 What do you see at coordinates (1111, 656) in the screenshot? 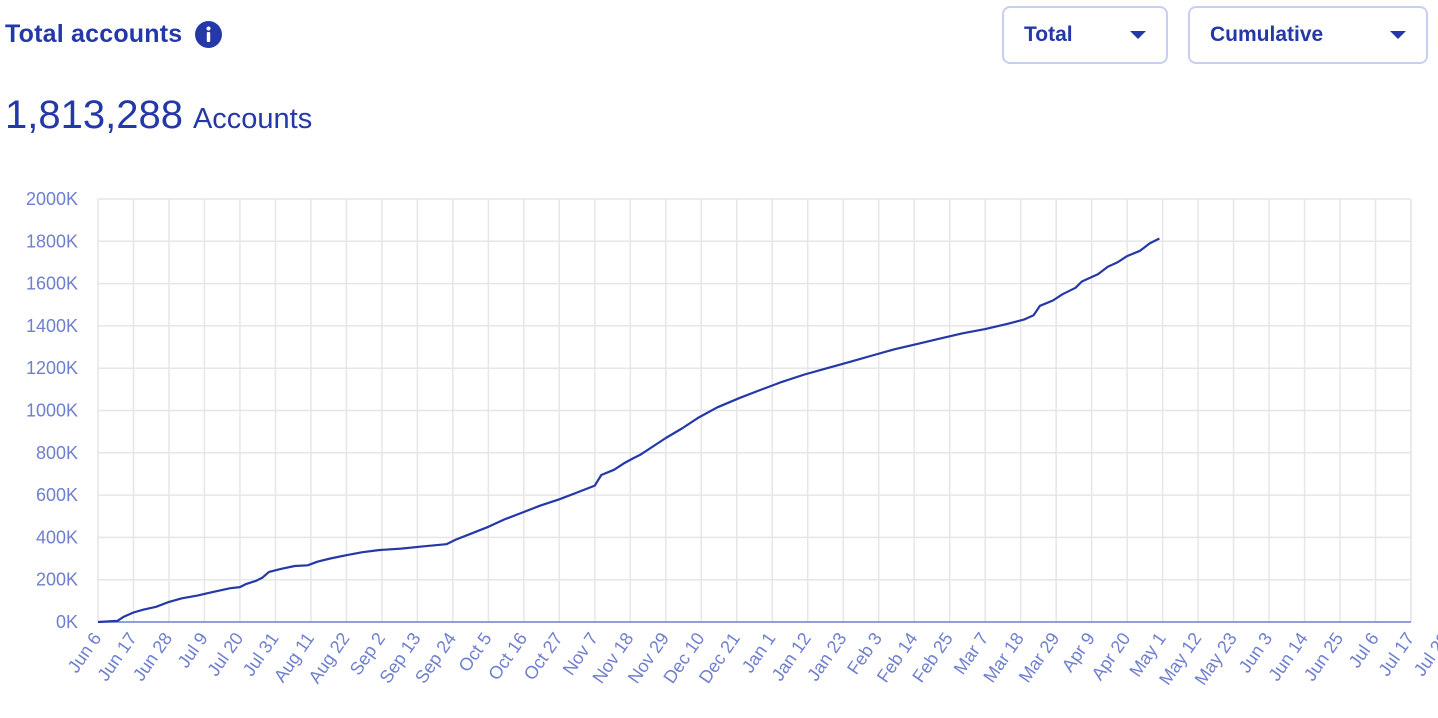
I see `x-tick-label: Apr 20` at bounding box center [1111, 656].